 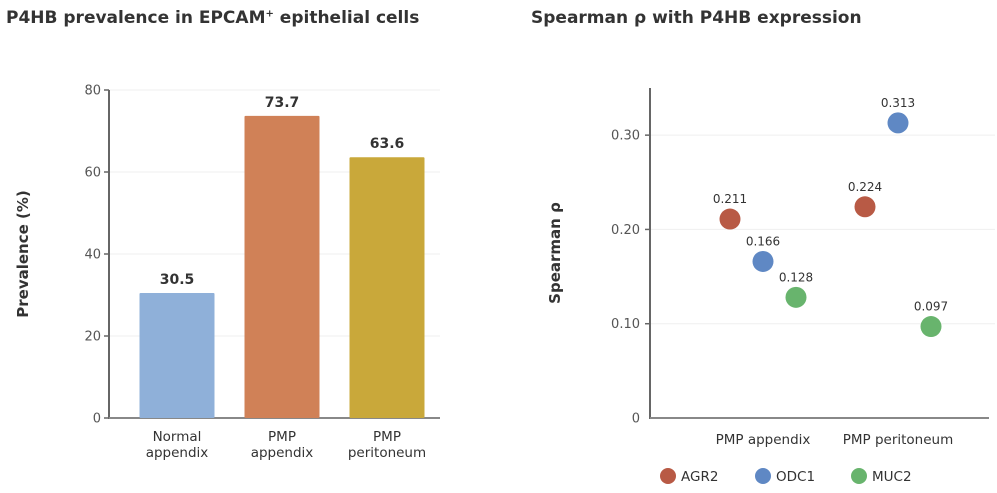 I want to click on y-tick-label: 0.10, so click(x=625, y=324).